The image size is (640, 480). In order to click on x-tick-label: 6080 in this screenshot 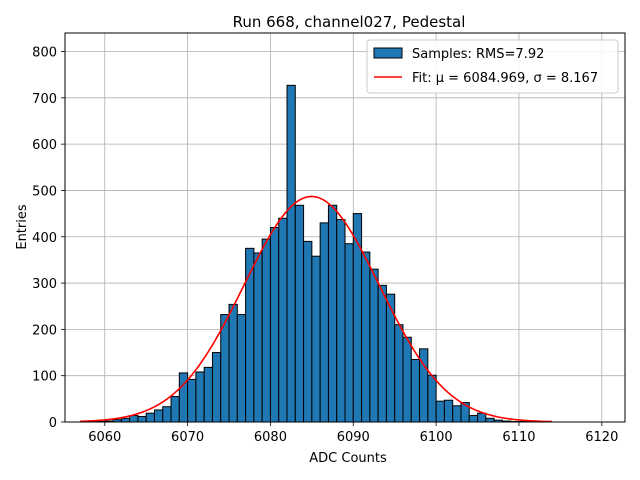, I will do `click(270, 437)`.